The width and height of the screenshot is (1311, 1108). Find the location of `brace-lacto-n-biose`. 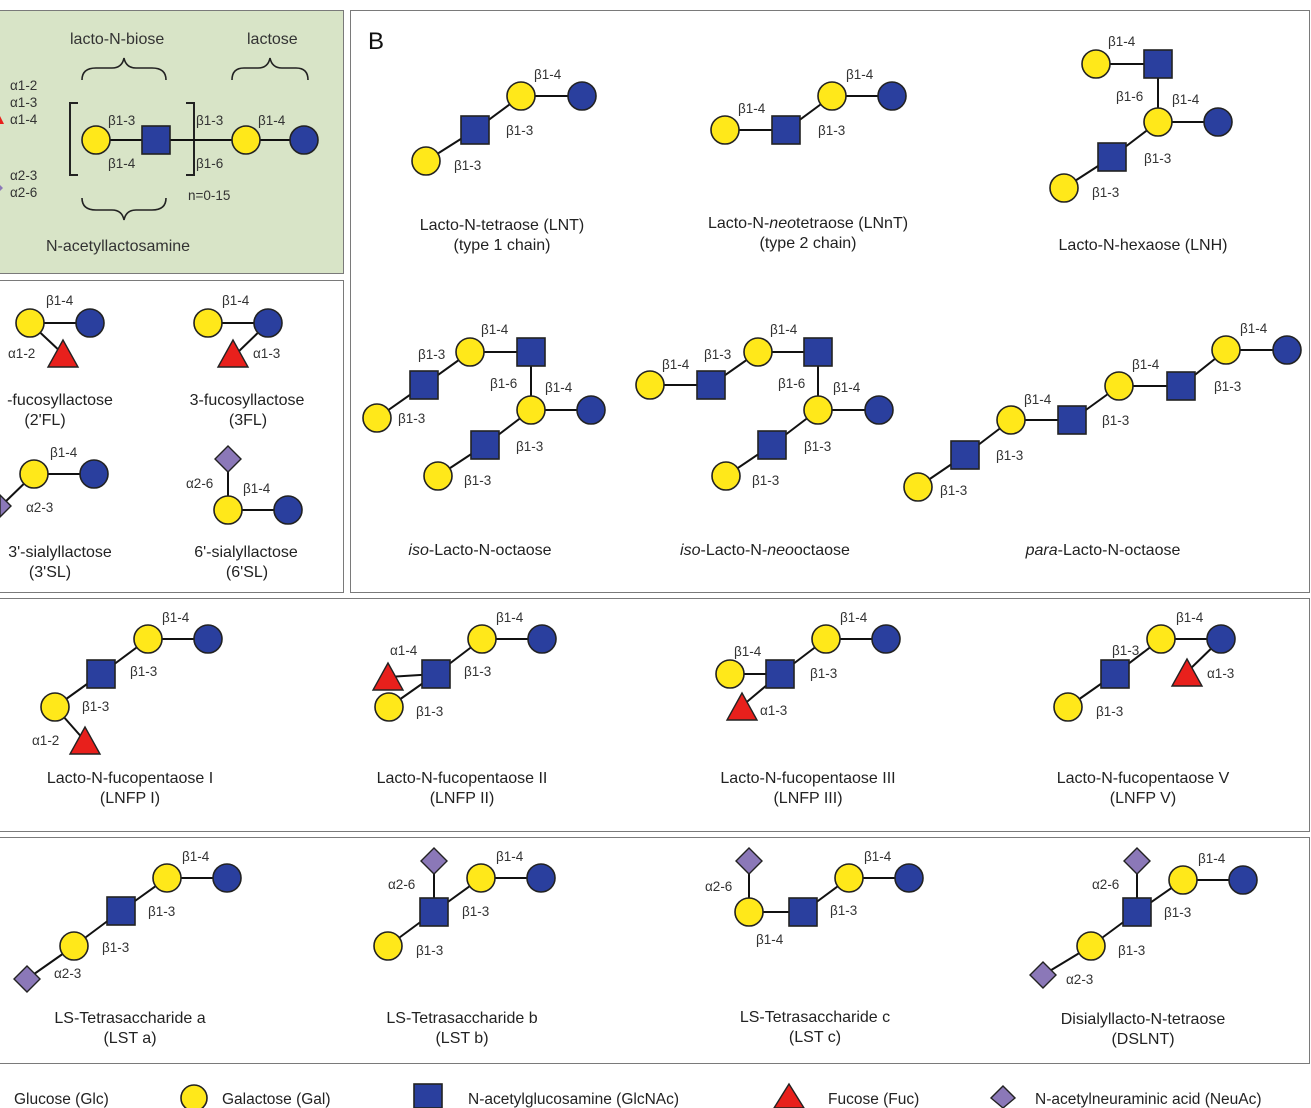

brace-lacto-n-biose is located at coordinates (124, 69).